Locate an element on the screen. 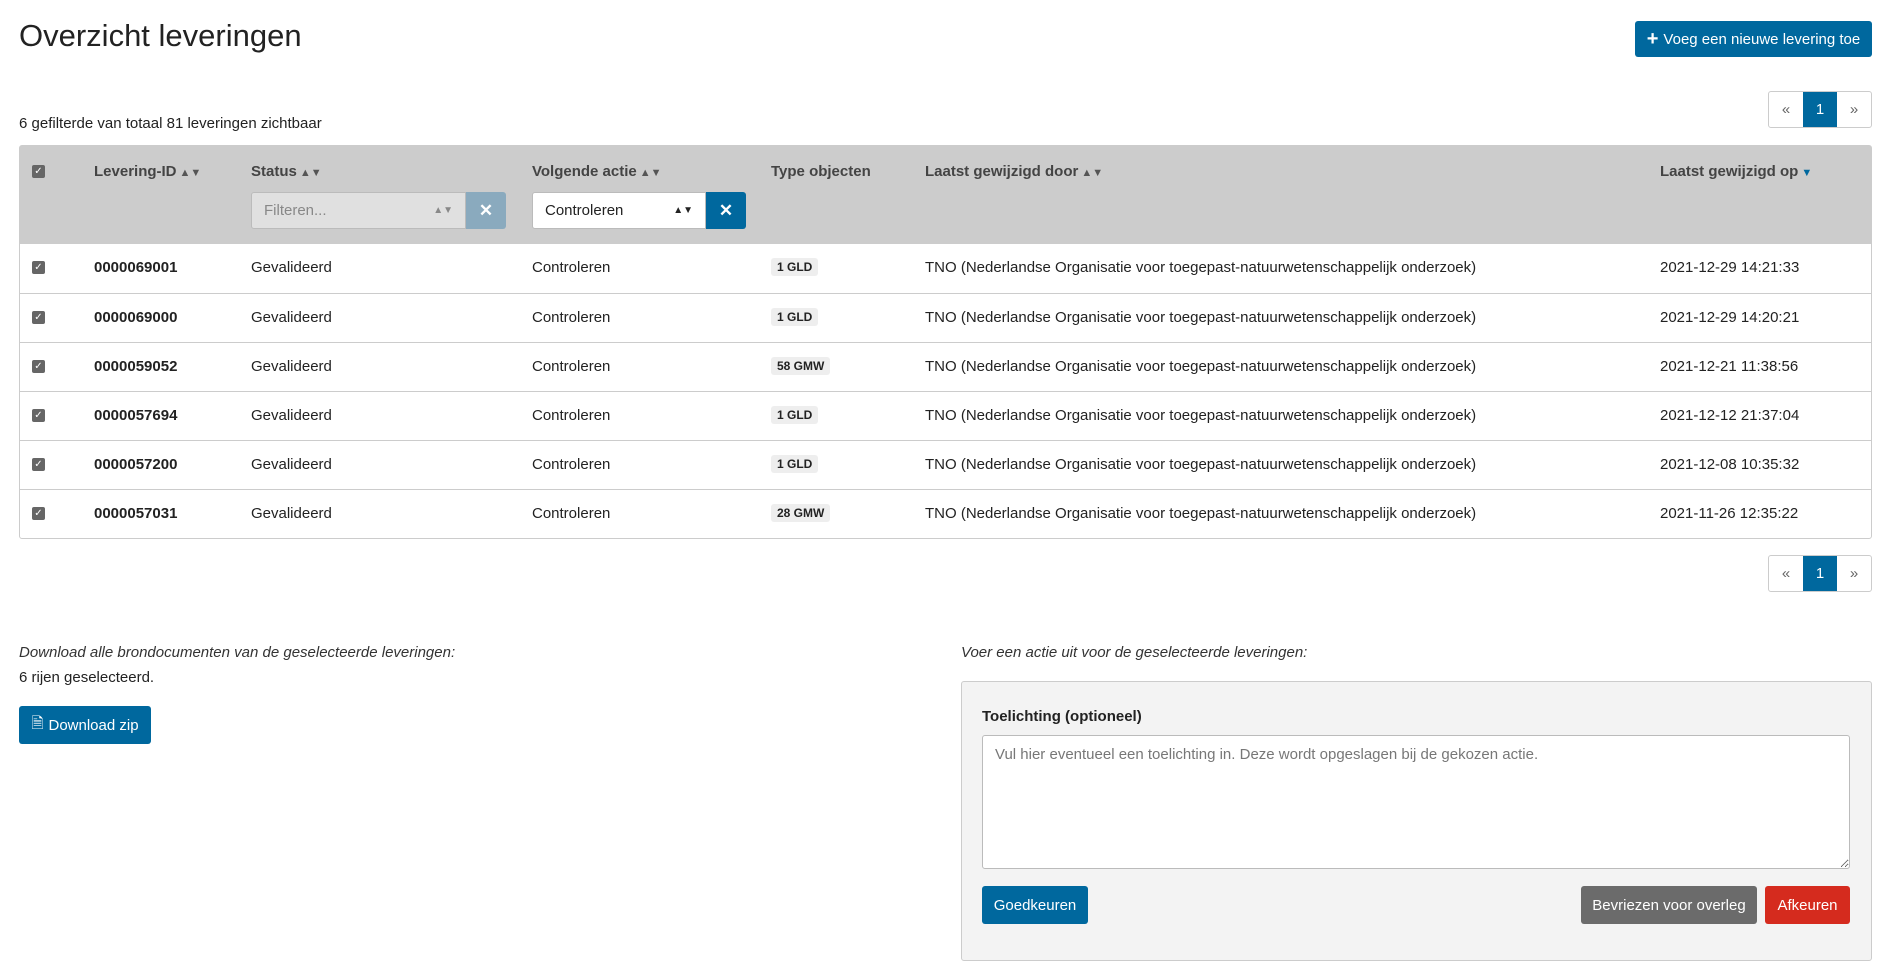 Image resolution: width=1886 pixels, height=975 pixels. modified-on: 2021-12-08 10:35:32 is located at coordinates (1730, 464).